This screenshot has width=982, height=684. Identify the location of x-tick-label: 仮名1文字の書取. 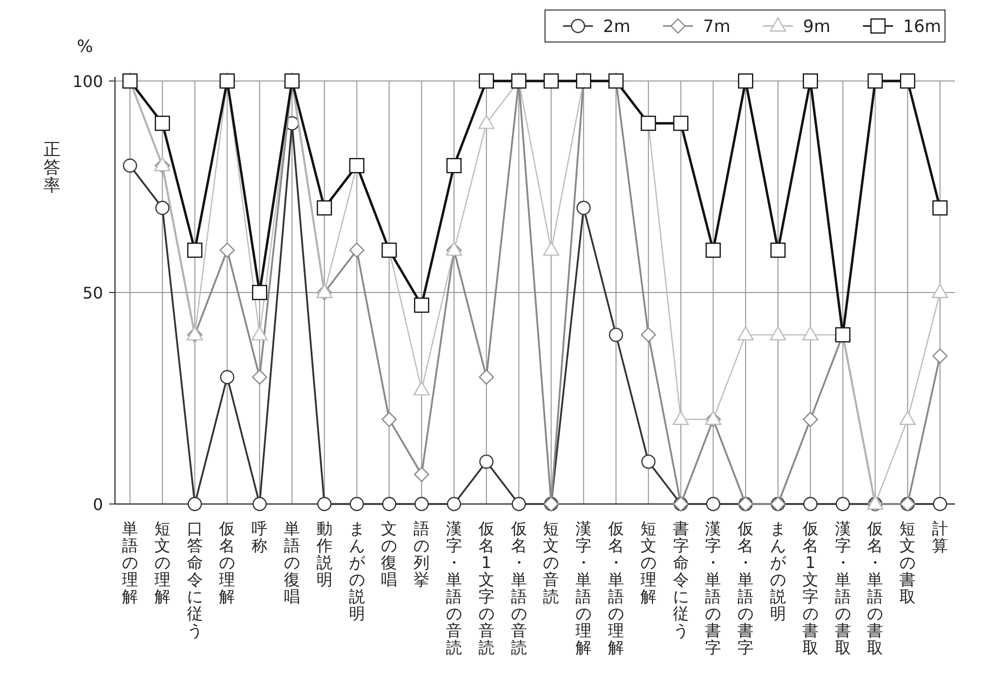
(809, 588).